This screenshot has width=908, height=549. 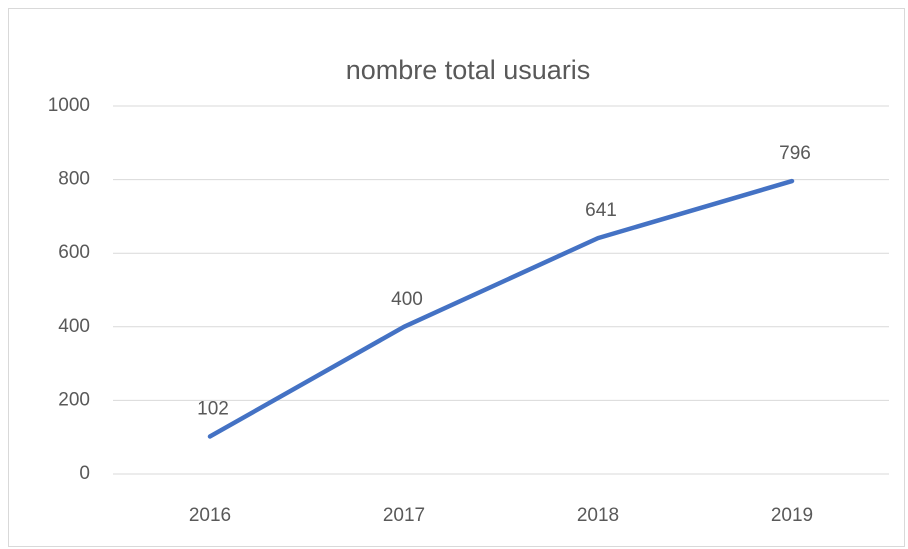 I want to click on x-tick-label: 2018, so click(x=598, y=515).